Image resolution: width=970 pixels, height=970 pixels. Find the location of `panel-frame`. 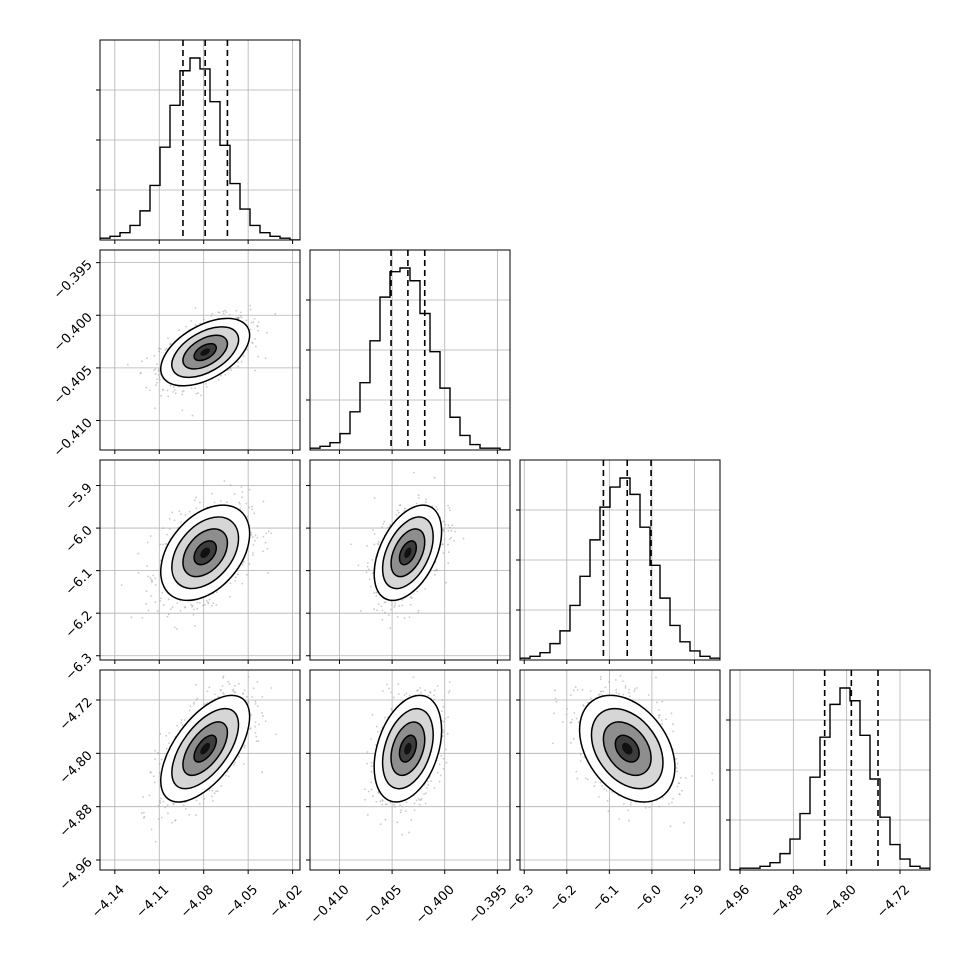

panel-frame is located at coordinates (200, 350).